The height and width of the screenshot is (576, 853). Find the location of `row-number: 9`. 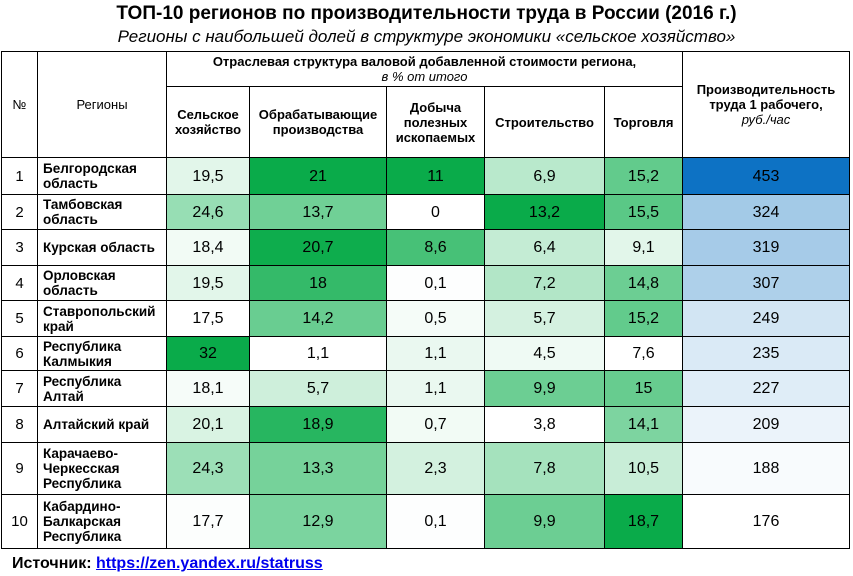

row-number: 9 is located at coordinates (19, 468).